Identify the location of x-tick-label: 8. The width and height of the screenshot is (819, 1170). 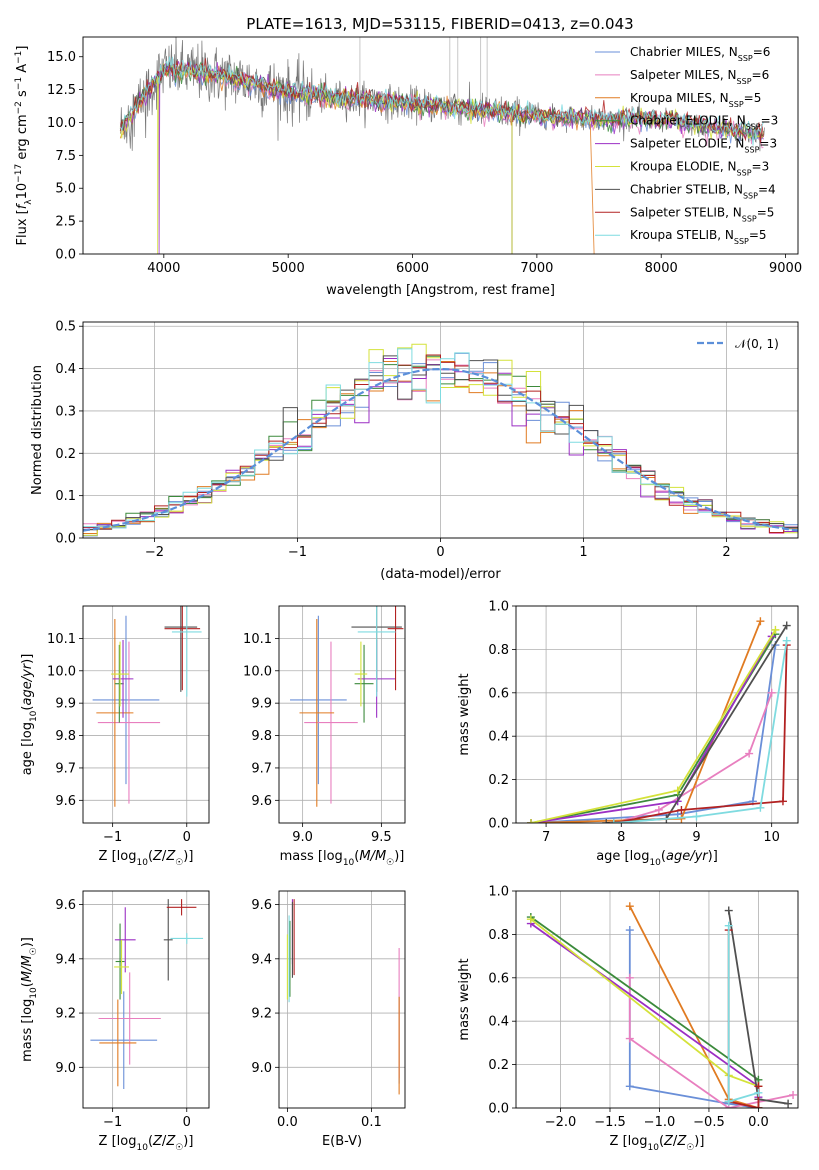
(621, 837).